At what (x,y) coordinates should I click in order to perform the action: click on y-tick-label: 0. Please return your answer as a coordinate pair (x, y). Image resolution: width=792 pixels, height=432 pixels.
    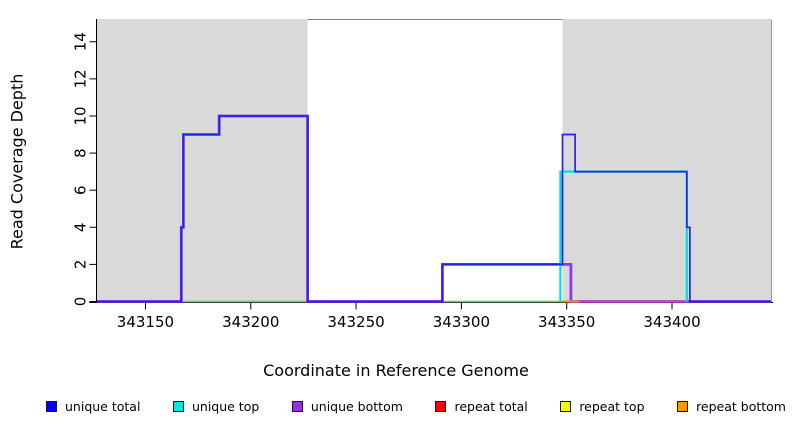
    Looking at the image, I should click on (81, 302).